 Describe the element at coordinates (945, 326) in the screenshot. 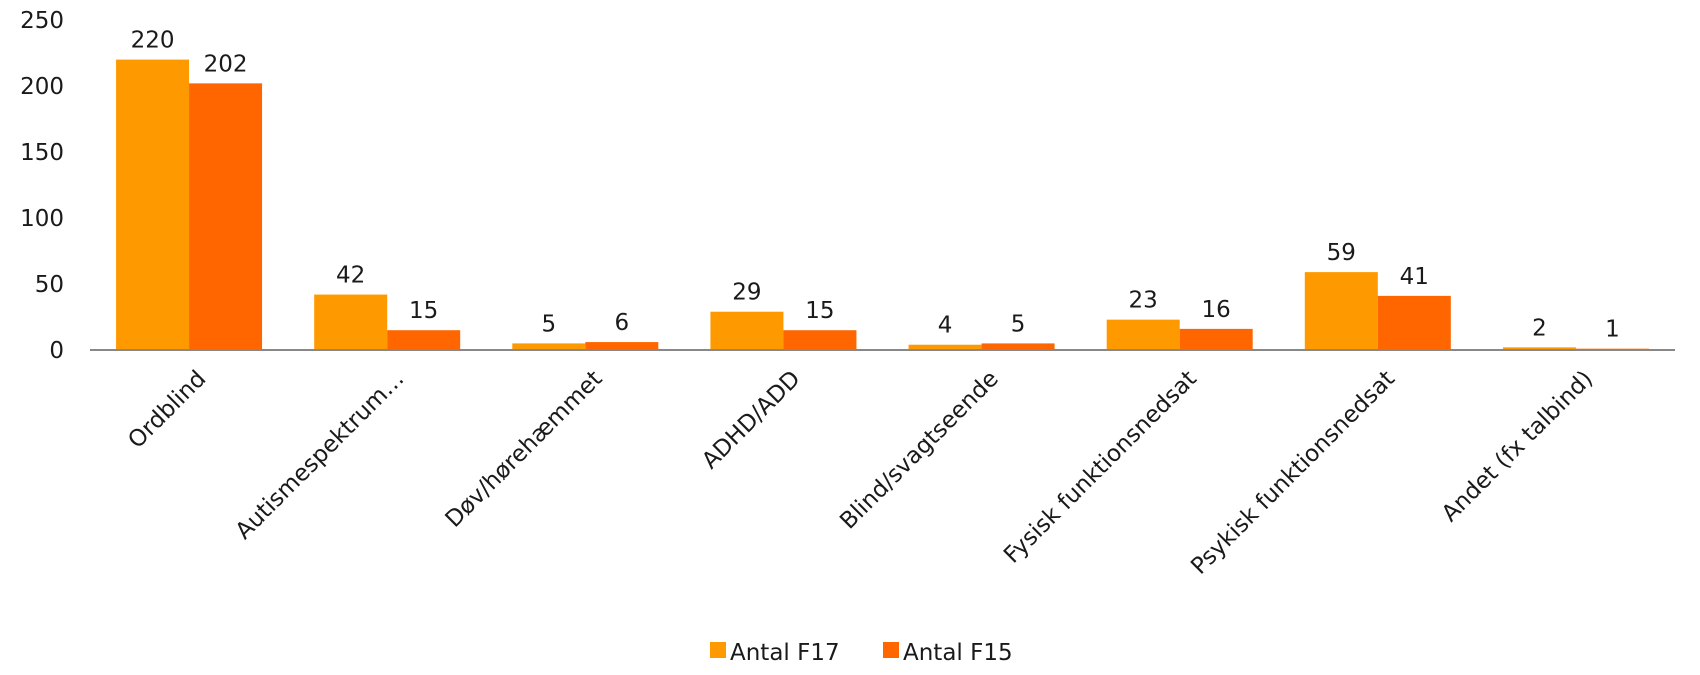

I see `data-label: 4` at that location.